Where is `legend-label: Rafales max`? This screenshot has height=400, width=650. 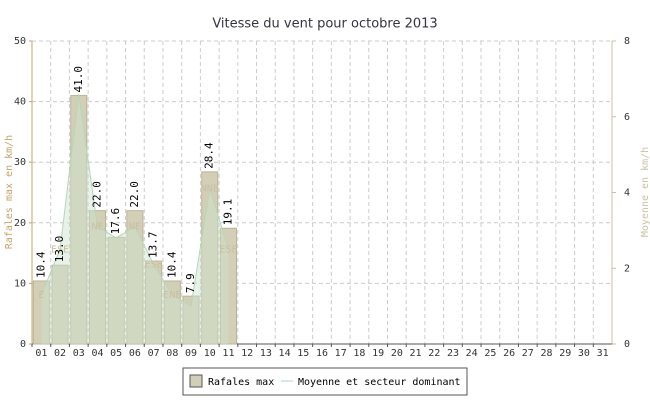
legend-label: Rafales max is located at coordinates (241, 382).